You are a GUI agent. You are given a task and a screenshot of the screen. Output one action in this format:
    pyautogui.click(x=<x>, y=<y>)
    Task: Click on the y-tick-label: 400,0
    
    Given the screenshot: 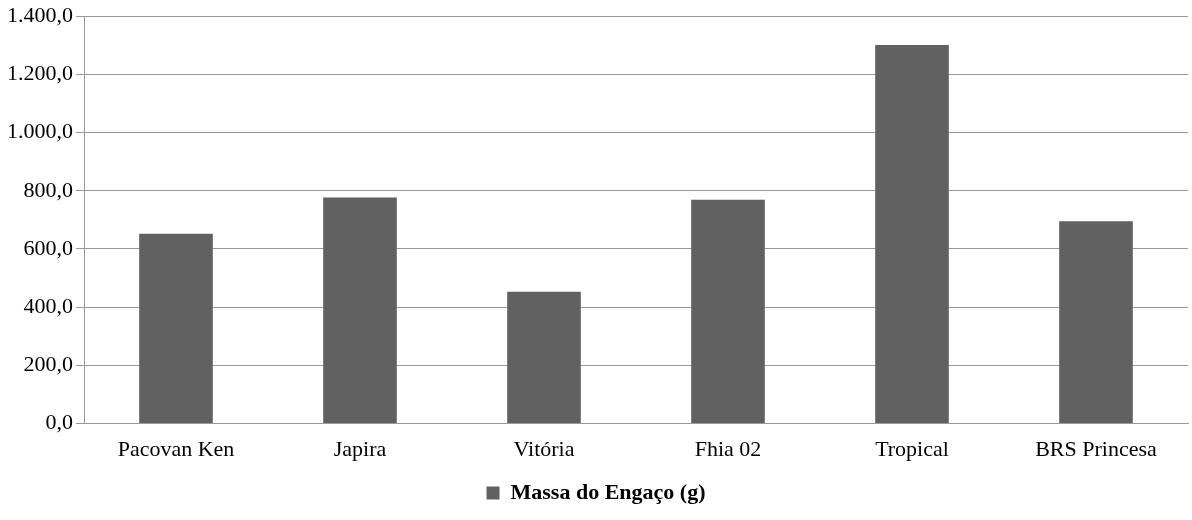 What is the action you would take?
    pyautogui.click(x=48, y=305)
    